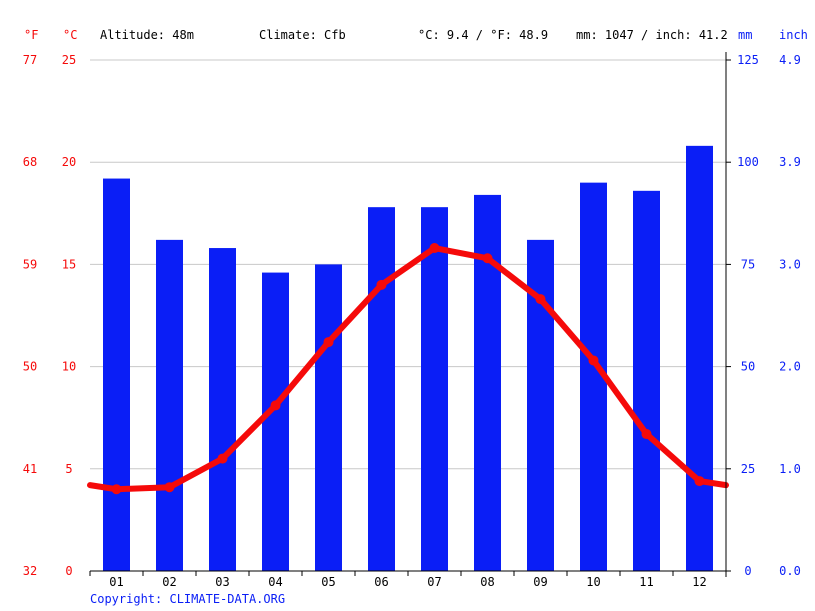 The width and height of the screenshot is (815, 611). Describe the element at coordinates (69, 264) in the screenshot. I see `celsius-tick-label: 15` at that location.